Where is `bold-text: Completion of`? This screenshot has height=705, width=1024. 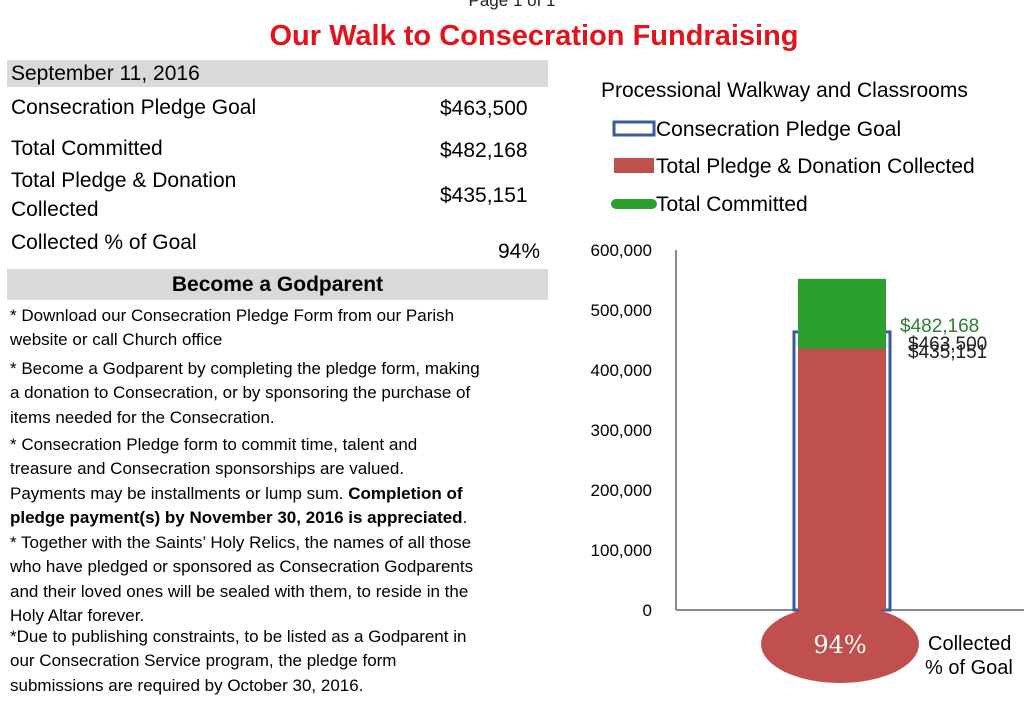
bold-text: Completion of is located at coordinates (405, 493).